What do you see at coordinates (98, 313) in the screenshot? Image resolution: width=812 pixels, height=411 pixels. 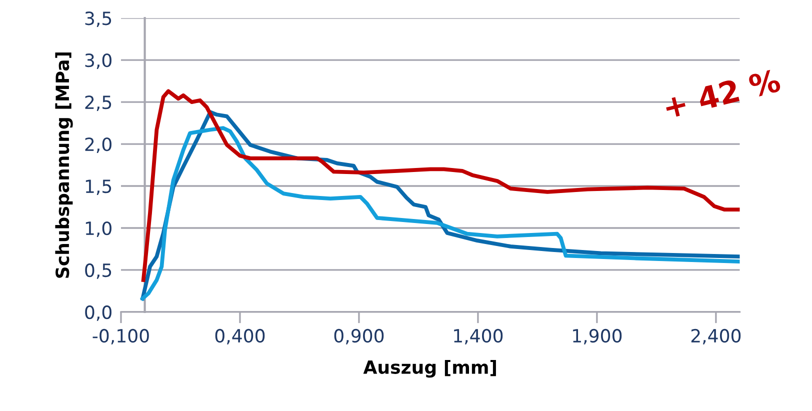 I see `y-tick-label: 0,0` at bounding box center [98, 313].